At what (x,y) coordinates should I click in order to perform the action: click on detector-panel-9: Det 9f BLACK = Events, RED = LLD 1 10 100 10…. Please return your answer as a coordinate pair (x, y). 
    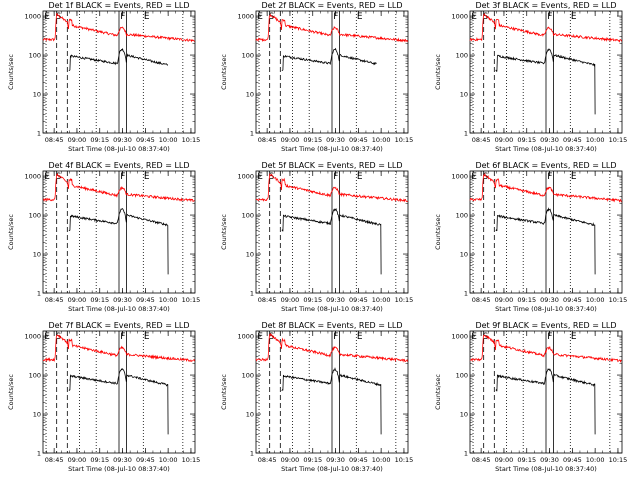
    Looking at the image, I should click on (530, 397).